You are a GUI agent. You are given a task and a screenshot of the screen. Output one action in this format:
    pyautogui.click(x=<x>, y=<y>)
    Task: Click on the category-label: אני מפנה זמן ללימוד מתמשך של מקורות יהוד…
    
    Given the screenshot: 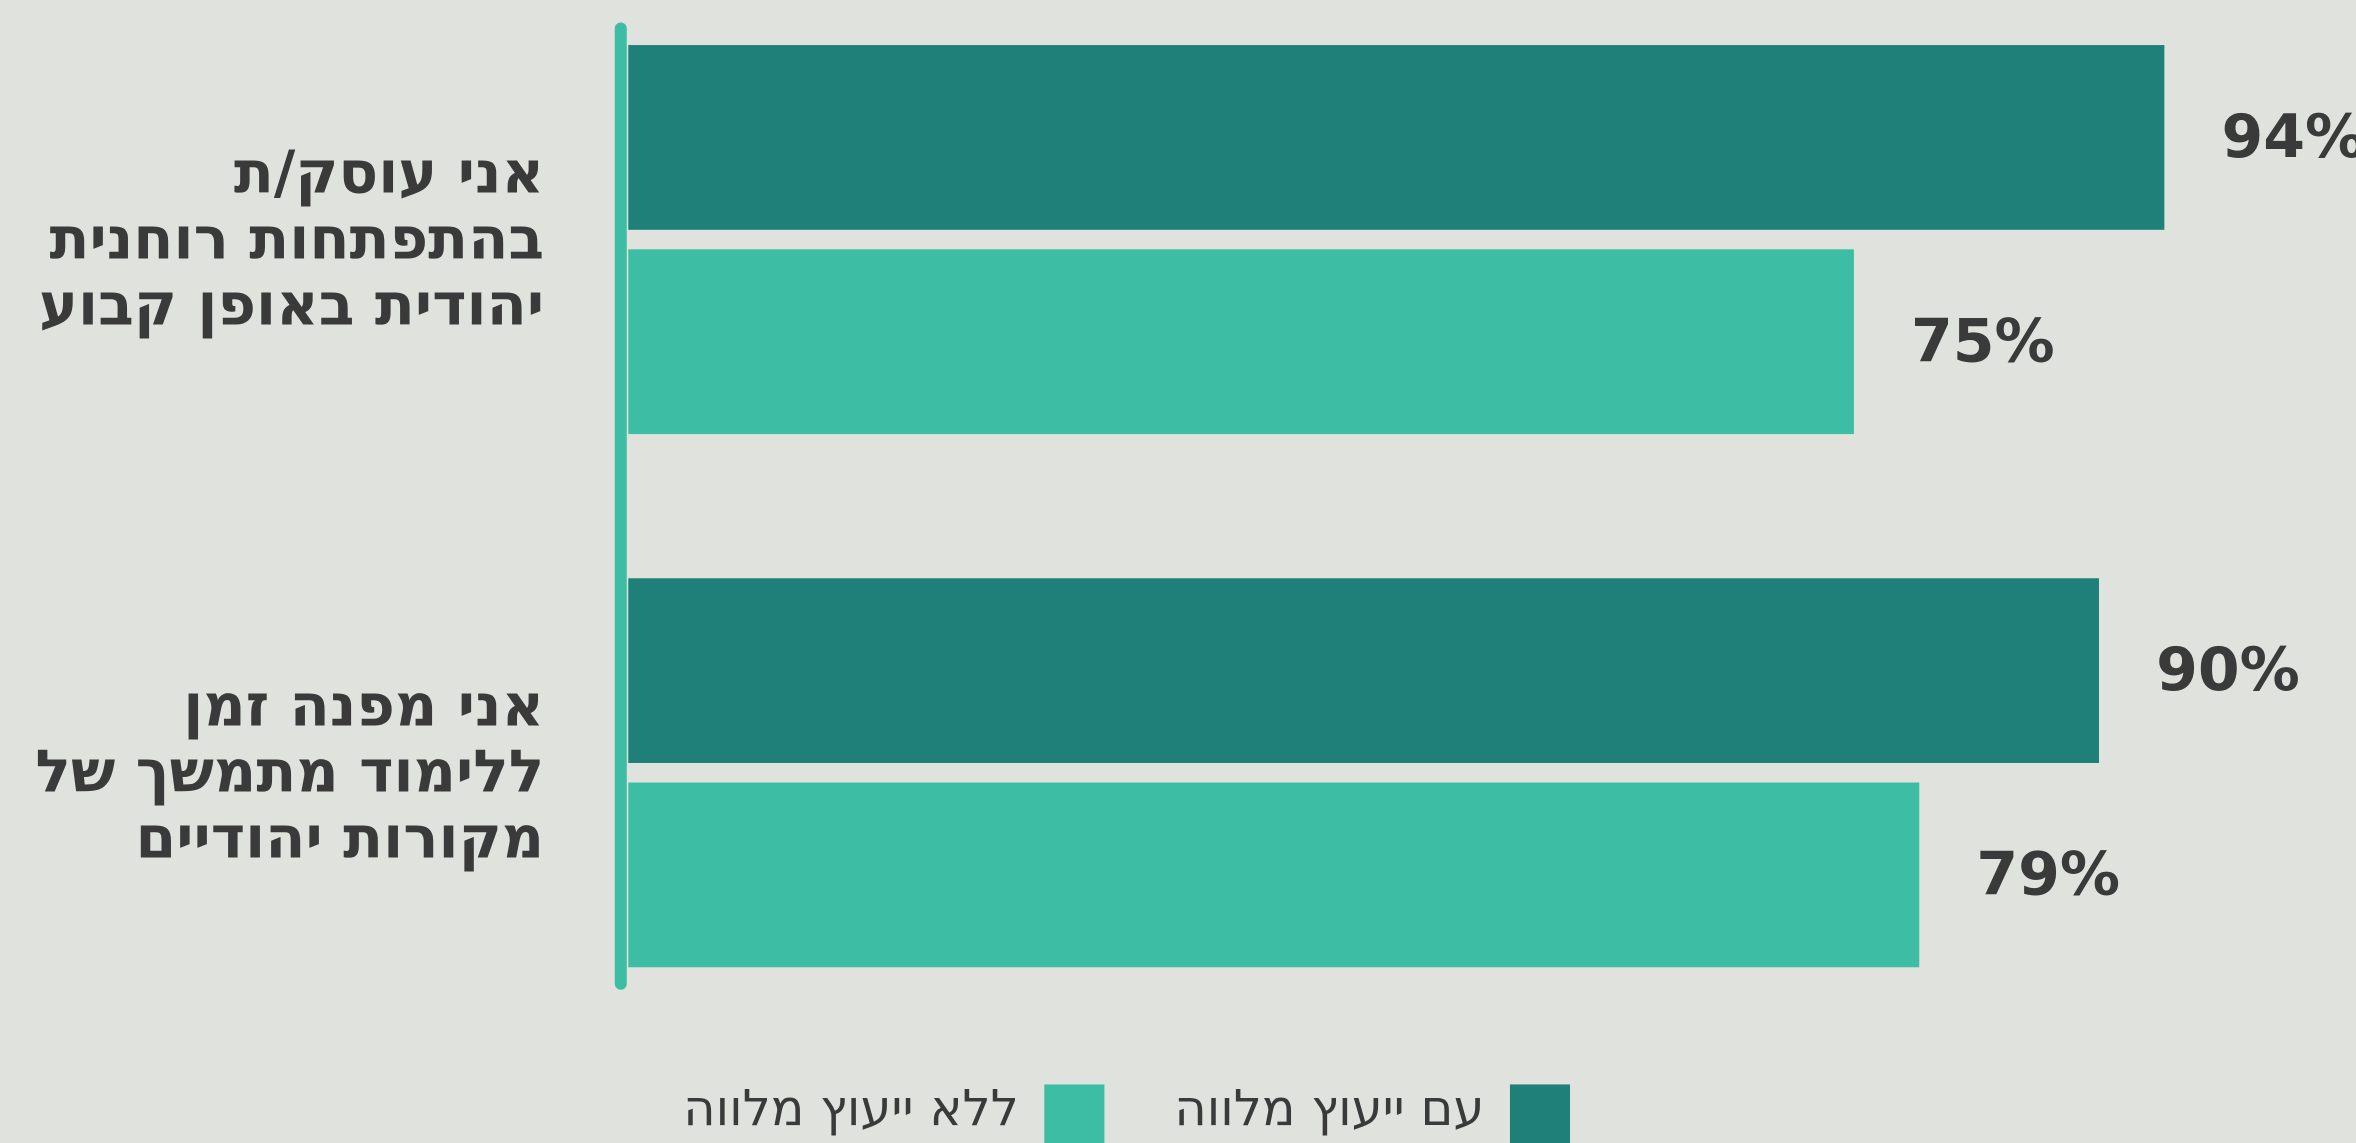 What is the action you would take?
    pyautogui.click(x=290, y=772)
    